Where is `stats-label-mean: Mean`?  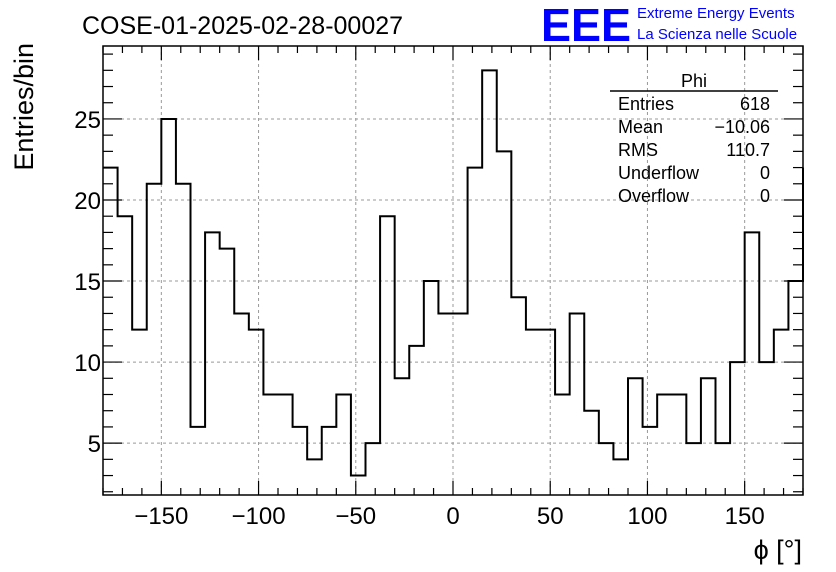
stats-label-mean: Mean is located at coordinates (640, 127).